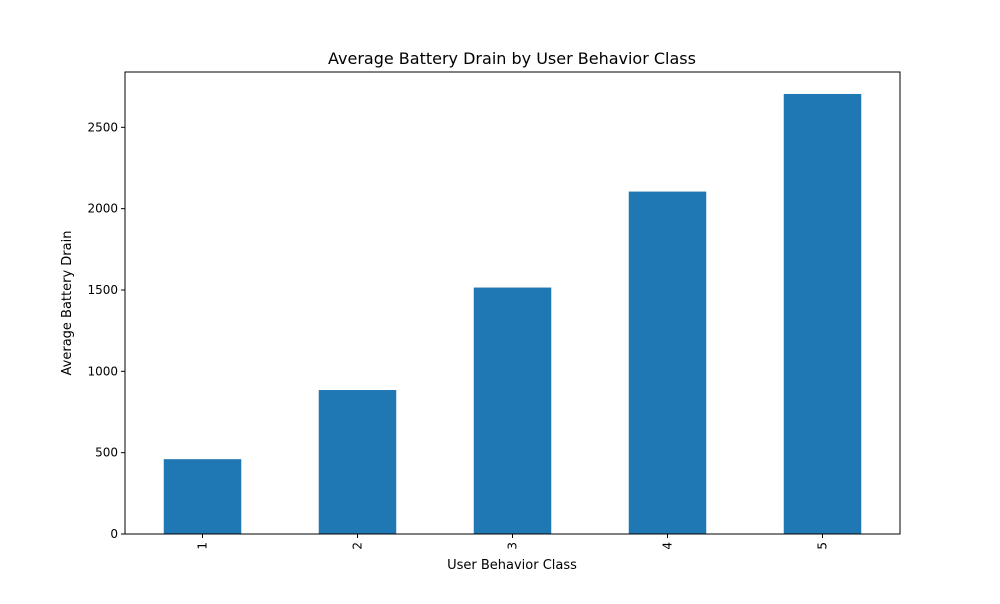 The height and width of the screenshot is (604, 1000). I want to click on y-axis-label: Average Battery Drain, so click(67, 303).